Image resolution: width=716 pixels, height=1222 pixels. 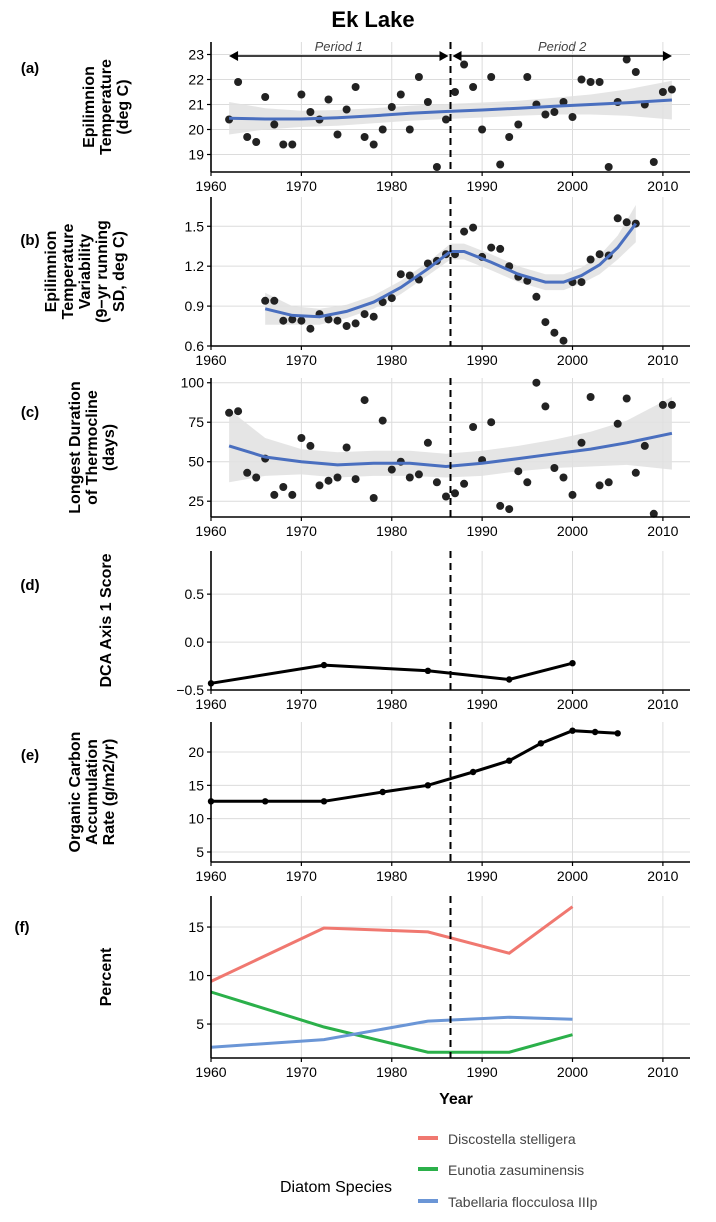 What do you see at coordinates (210, 186) in the screenshot?
I see `x-tick-label: 1960` at bounding box center [210, 186].